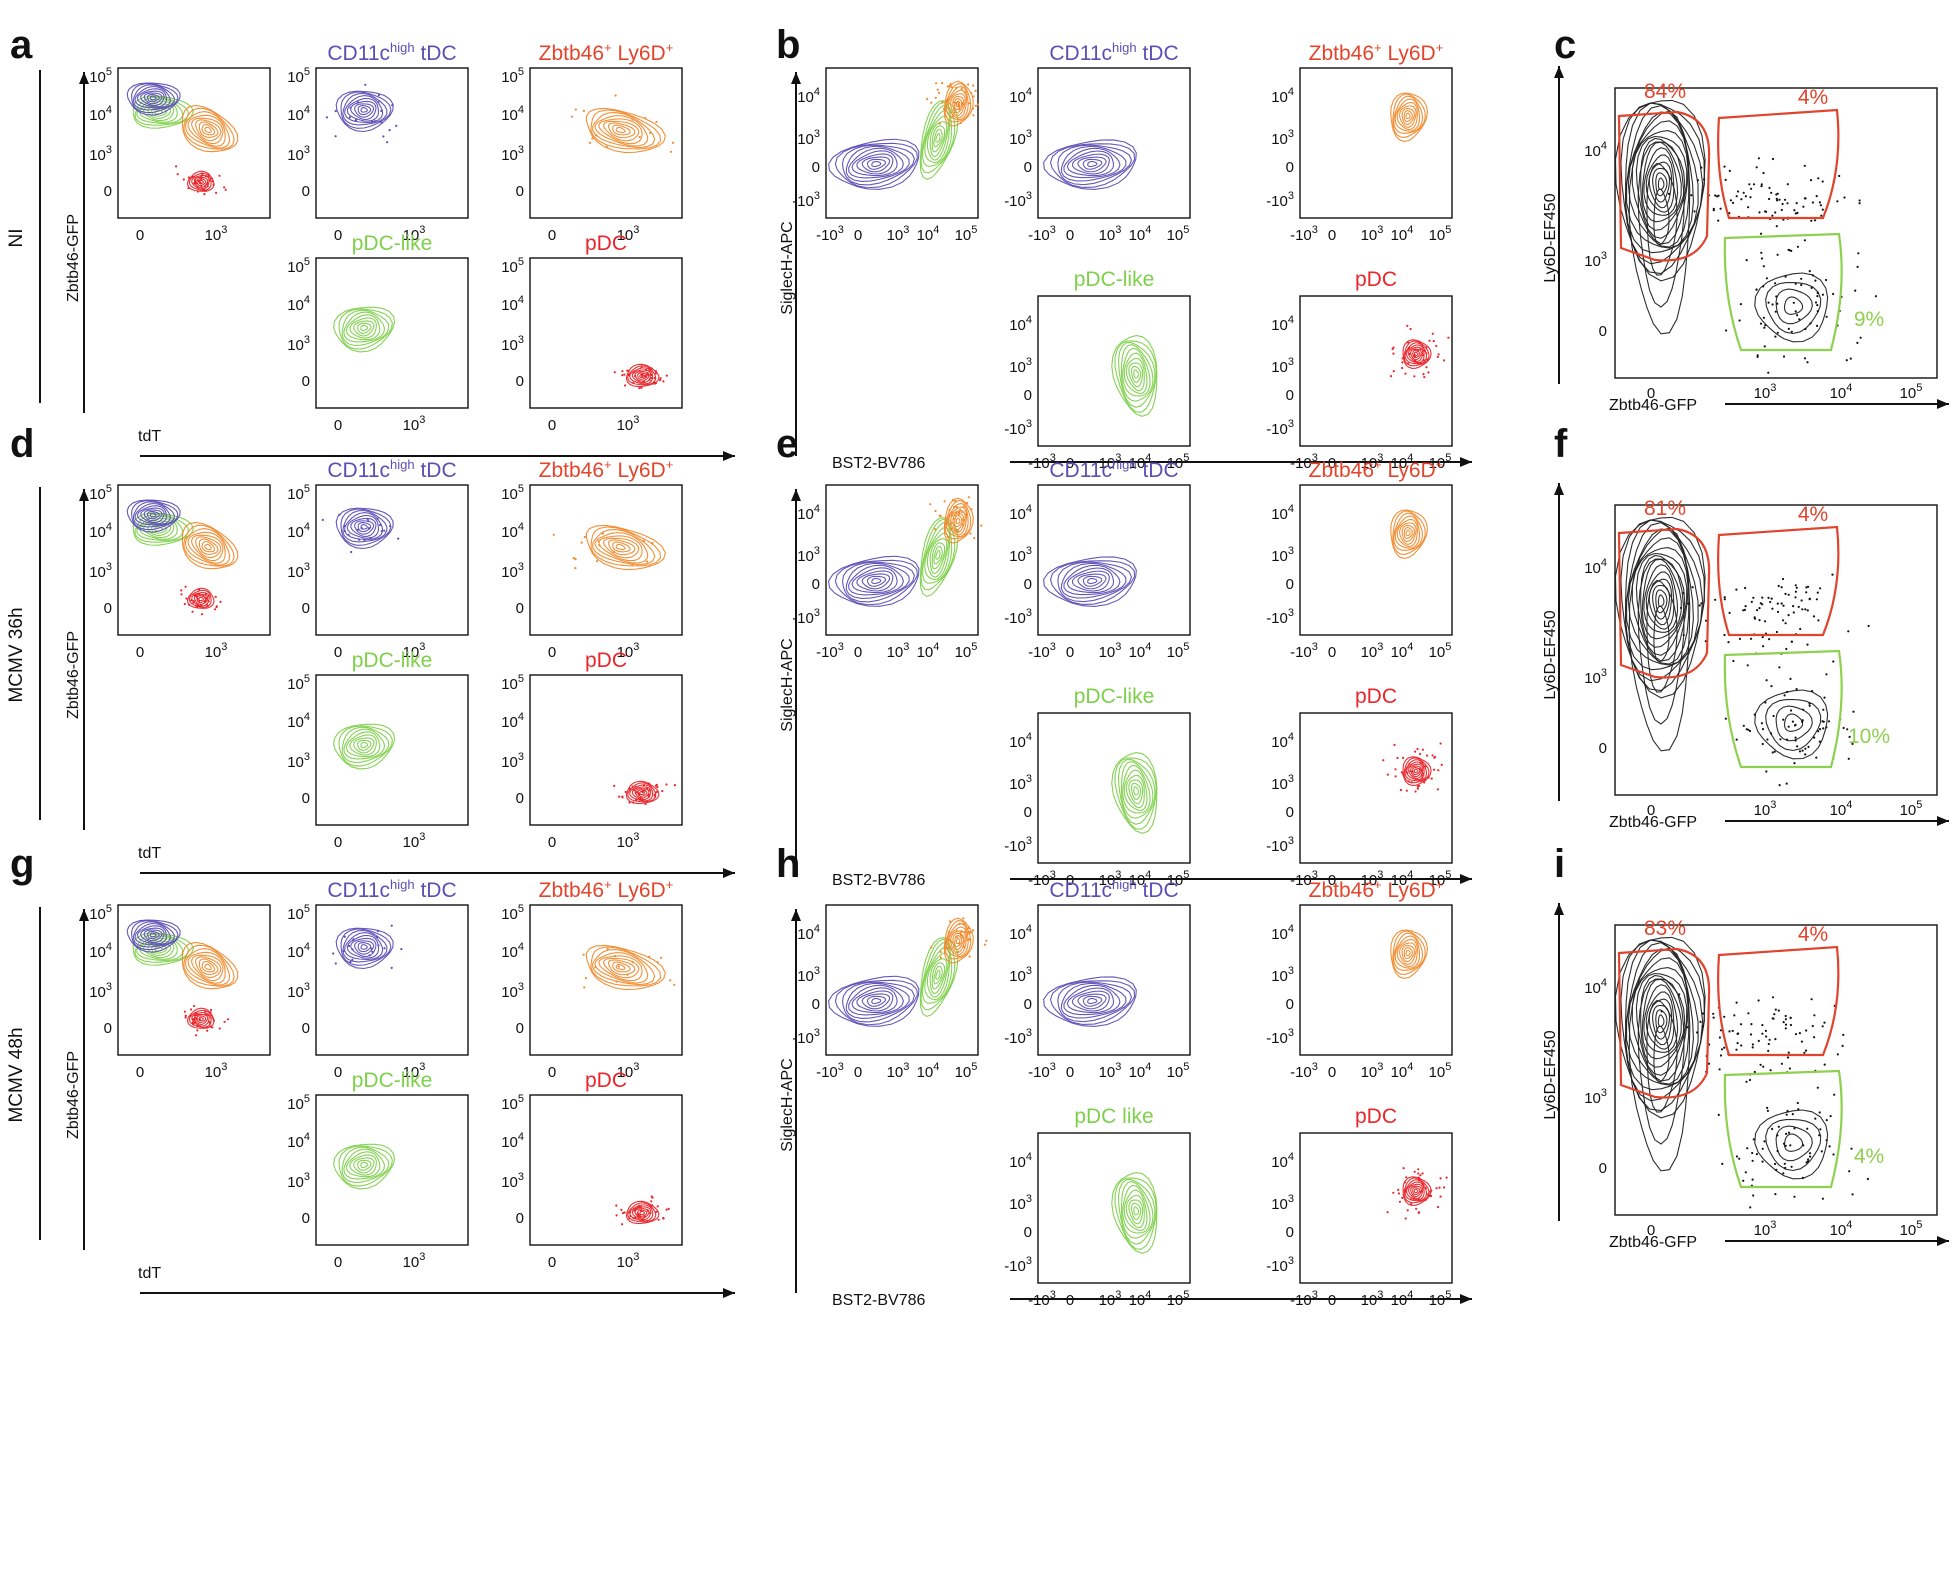 This screenshot has width=1956, height=1581. I want to click on gate-tdc, so click(1664, 1023).